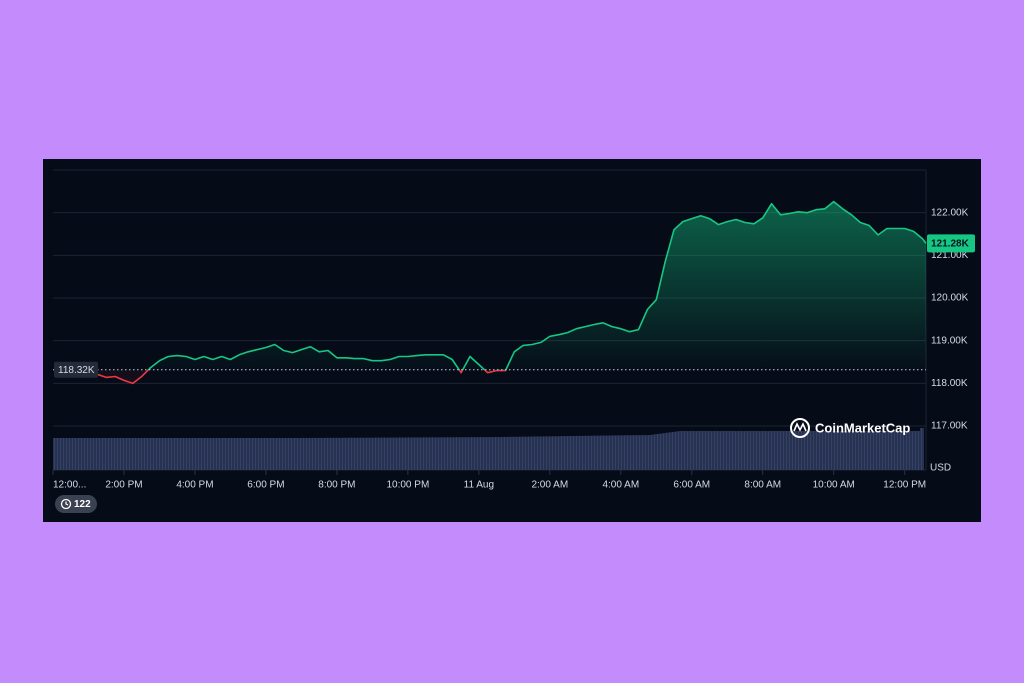  What do you see at coordinates (479, 485) in the screenshot?
I see `x-tick-label: 11 Aug` at bounding box center [479, 485].